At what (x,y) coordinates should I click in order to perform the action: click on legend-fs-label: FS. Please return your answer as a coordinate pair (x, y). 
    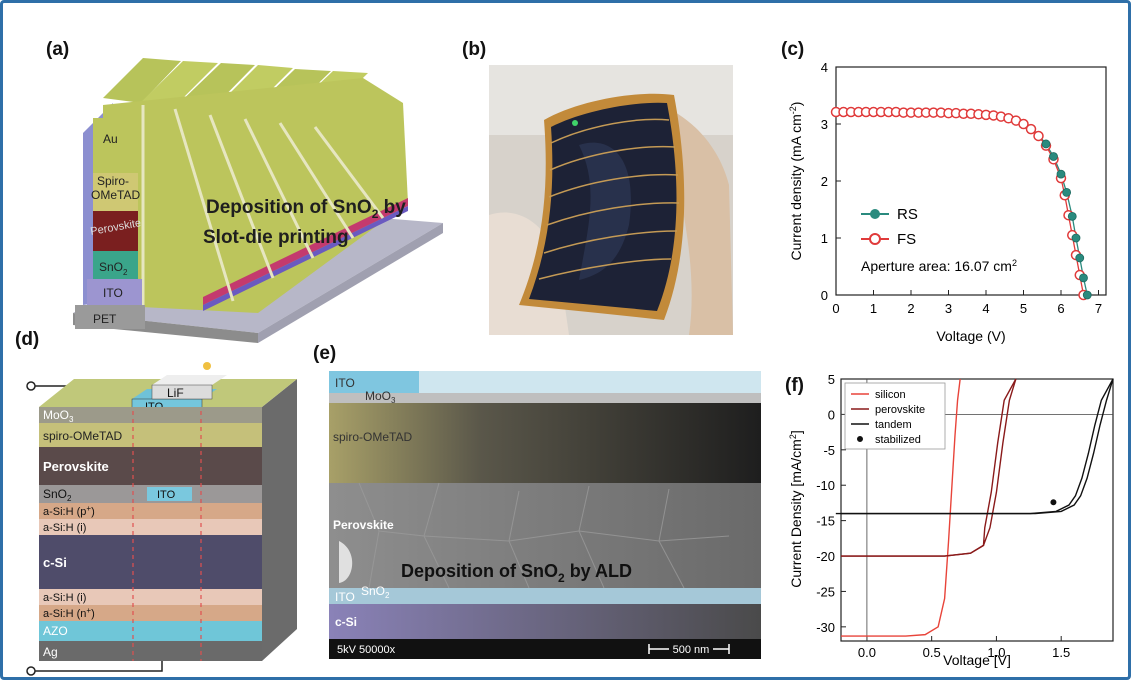
    Looking at the image, I should click on (906, 239).